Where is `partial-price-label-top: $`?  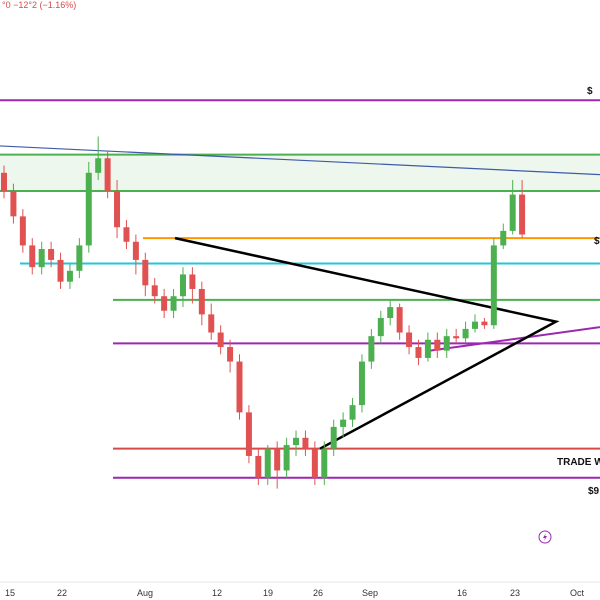 partial-price-label-top: $ is located at coordinates (590, 91).